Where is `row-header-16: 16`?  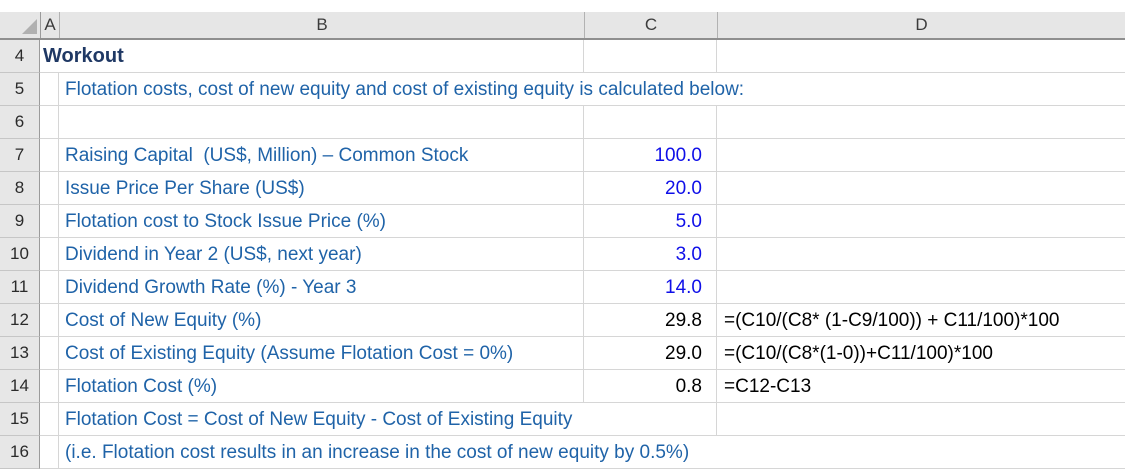
row-header-16: 16 is located at coordinates (20, 452).